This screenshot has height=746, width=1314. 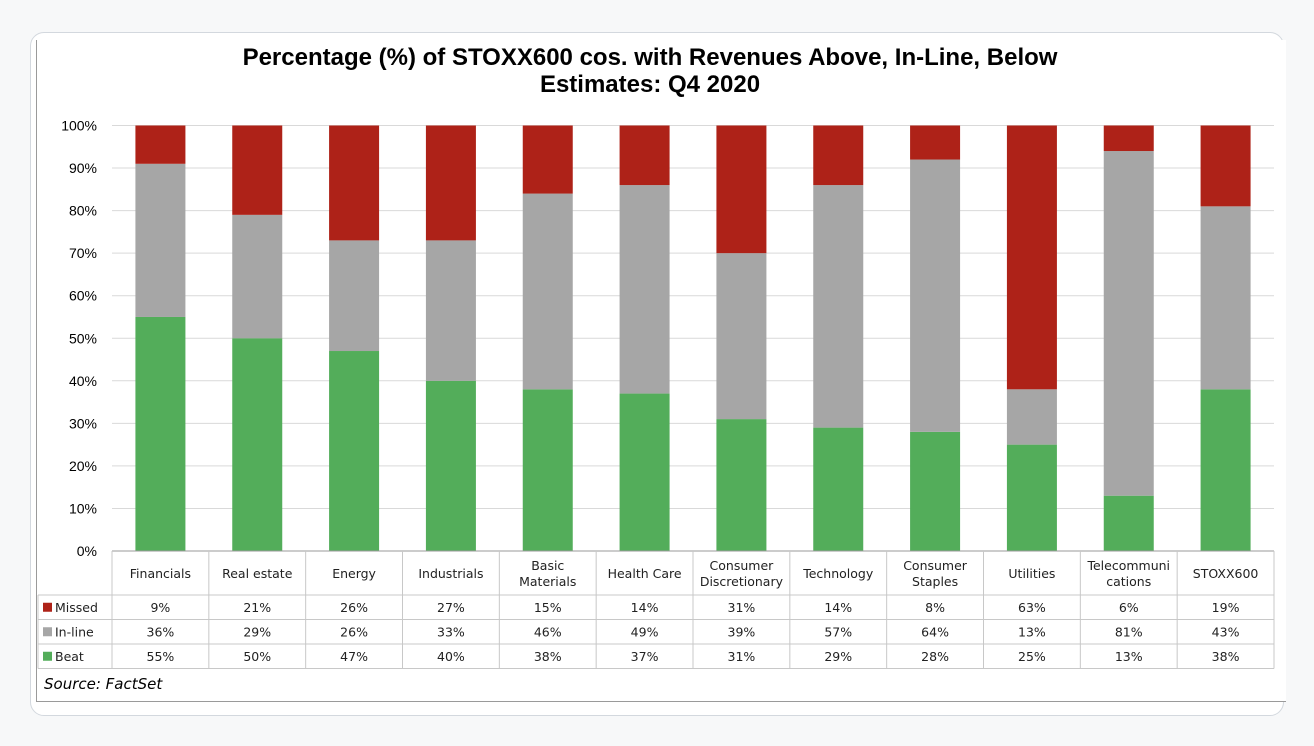 What do you see at coordinates (47, 632) in the screenshot?
I see `legend-key-inline` at bounding box center [47, 632].